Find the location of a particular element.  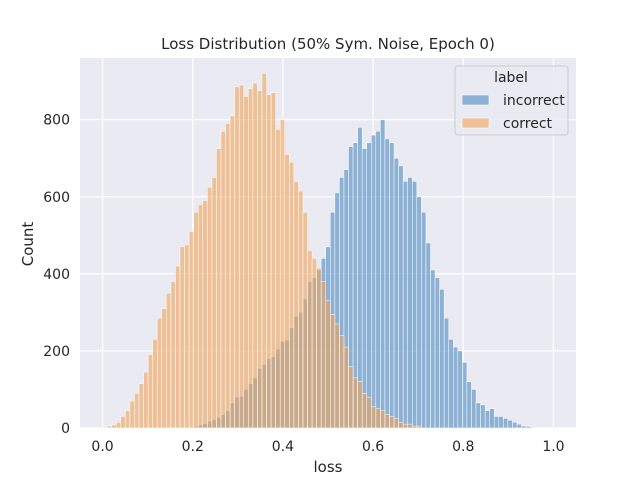

x-tick-label: 0.6 is located at coordinates (373, 447).